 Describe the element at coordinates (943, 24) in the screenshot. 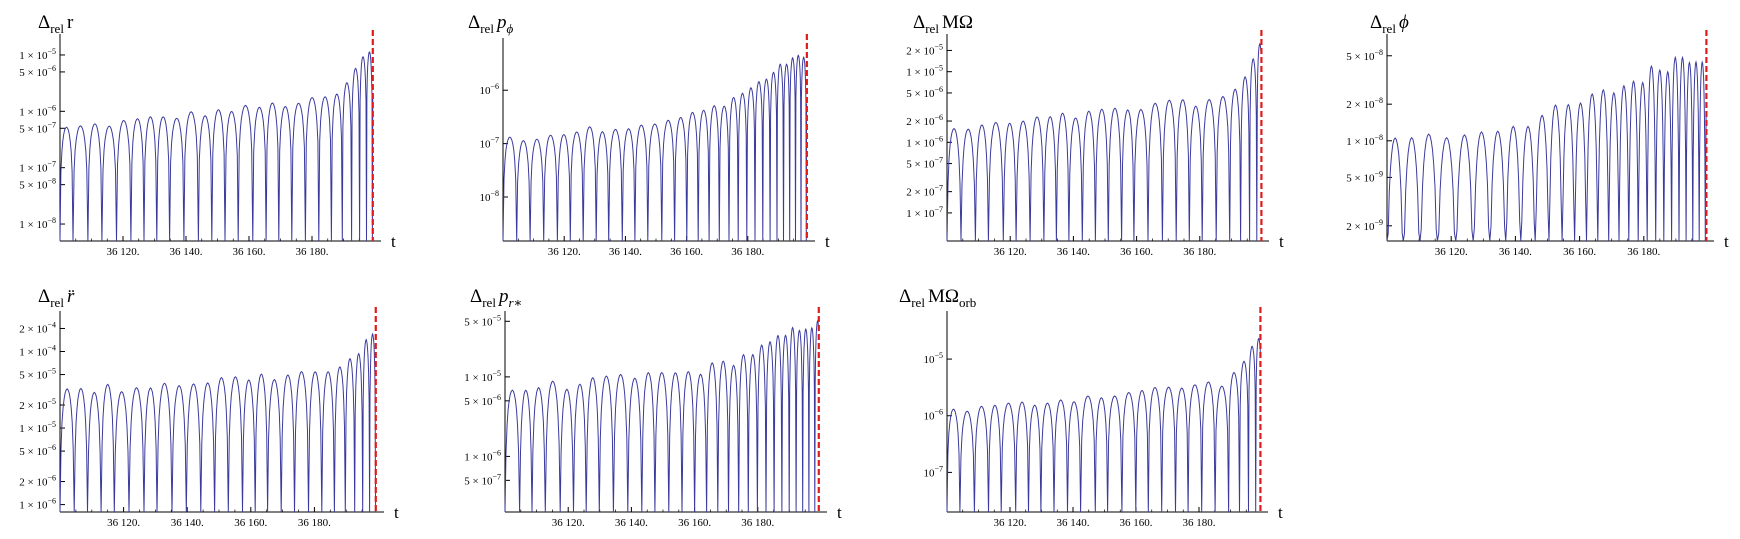

I see `panel-title: Δrel MΩ` at that location.